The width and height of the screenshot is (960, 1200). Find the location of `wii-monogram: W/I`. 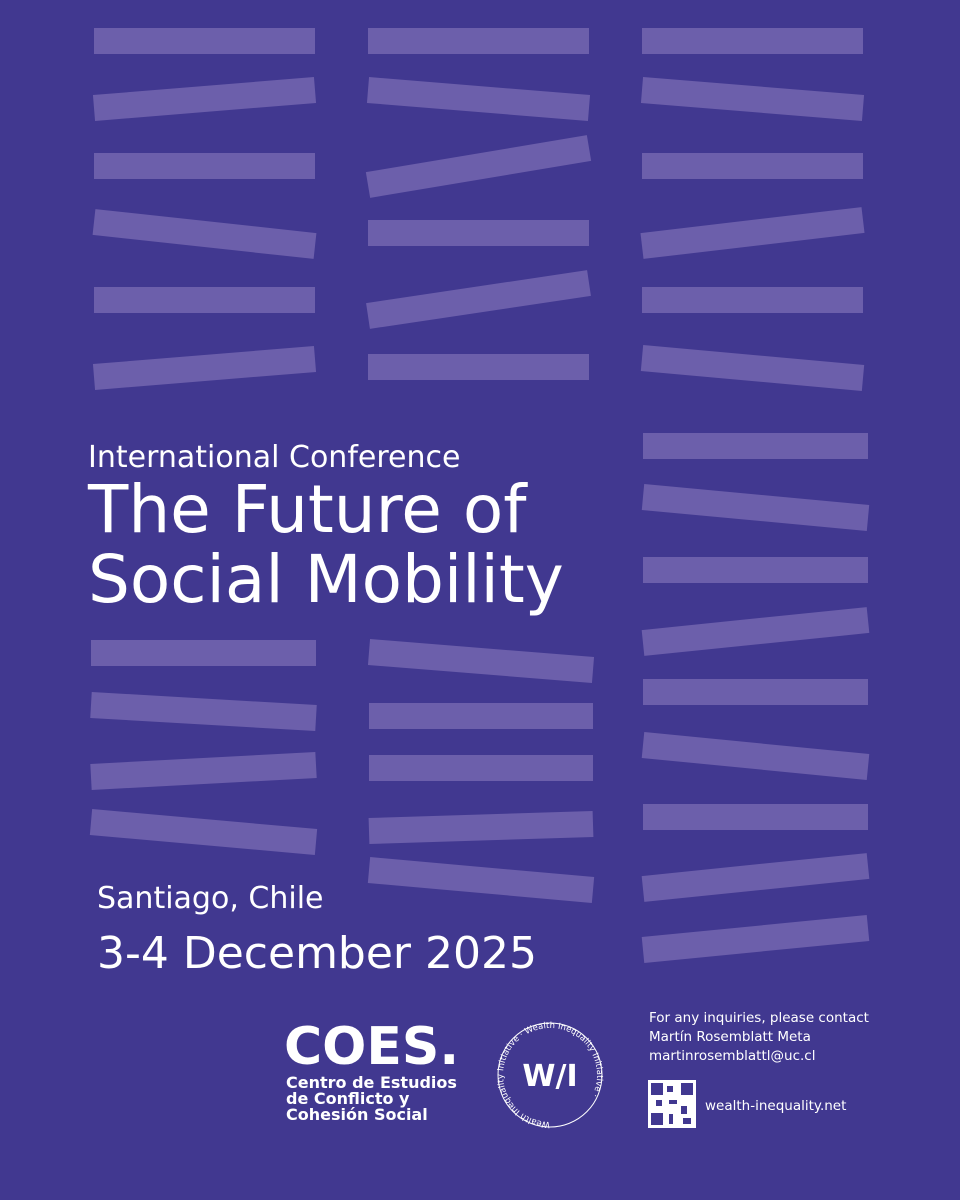

wii-monogram: W/I is located at coordinates (549, 1076).